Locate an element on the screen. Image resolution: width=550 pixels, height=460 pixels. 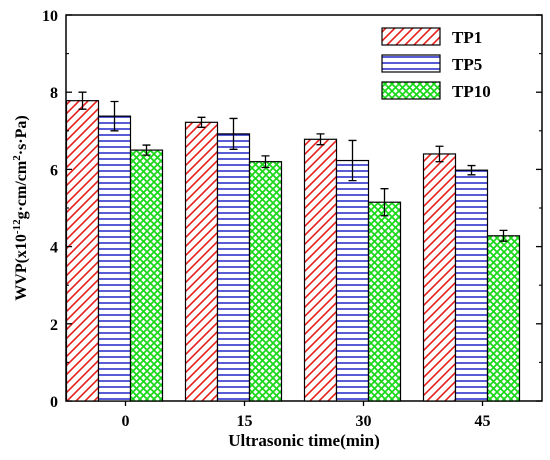
x-tick-label-30: 30 is located at coordinates (364, 421).